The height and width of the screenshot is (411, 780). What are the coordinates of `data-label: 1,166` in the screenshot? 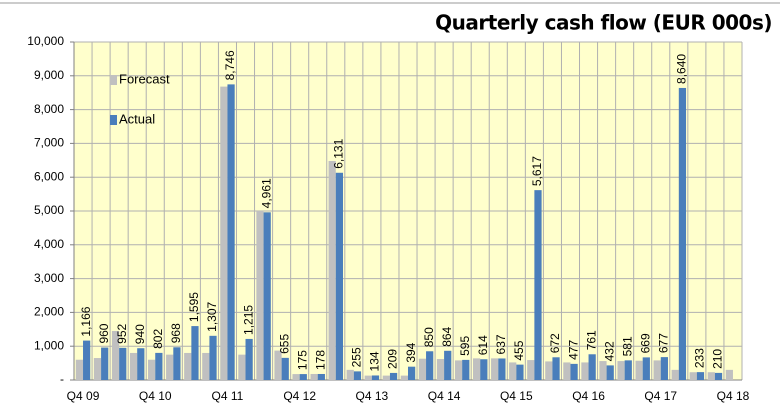 It's located at (86, 321).